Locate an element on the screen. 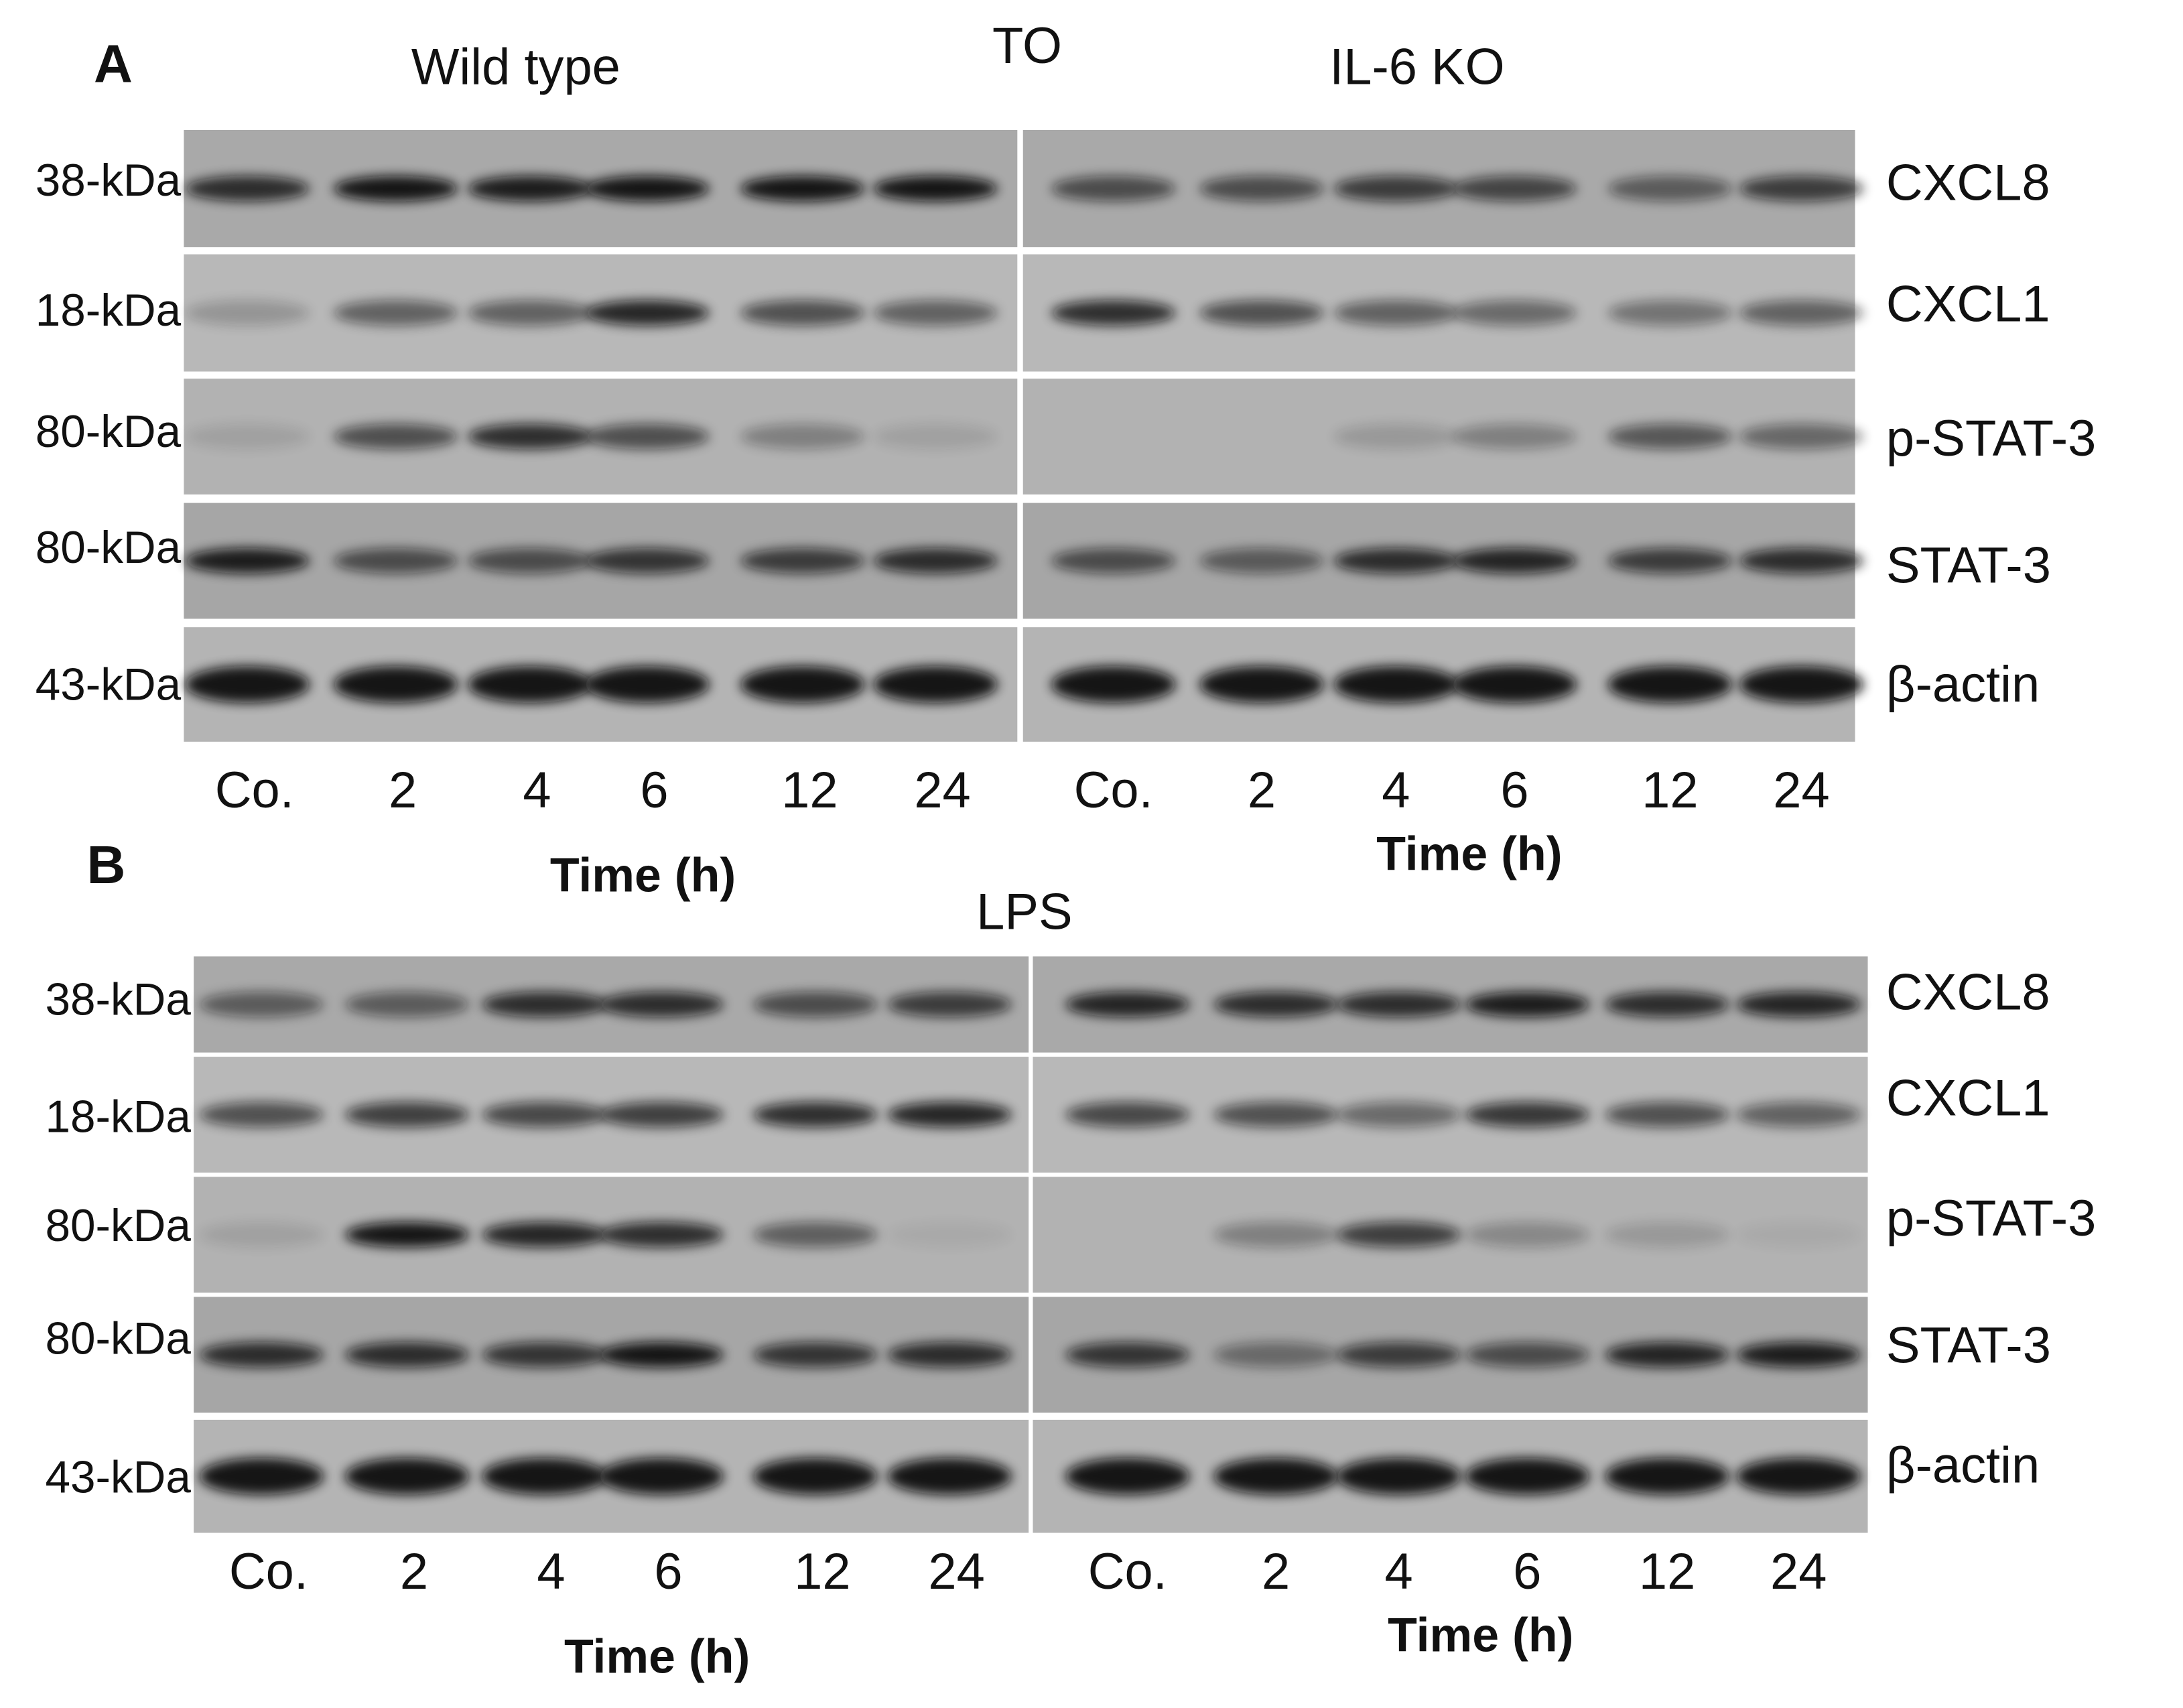  treatment-label: LPS is located at coordinates (1024, 911).